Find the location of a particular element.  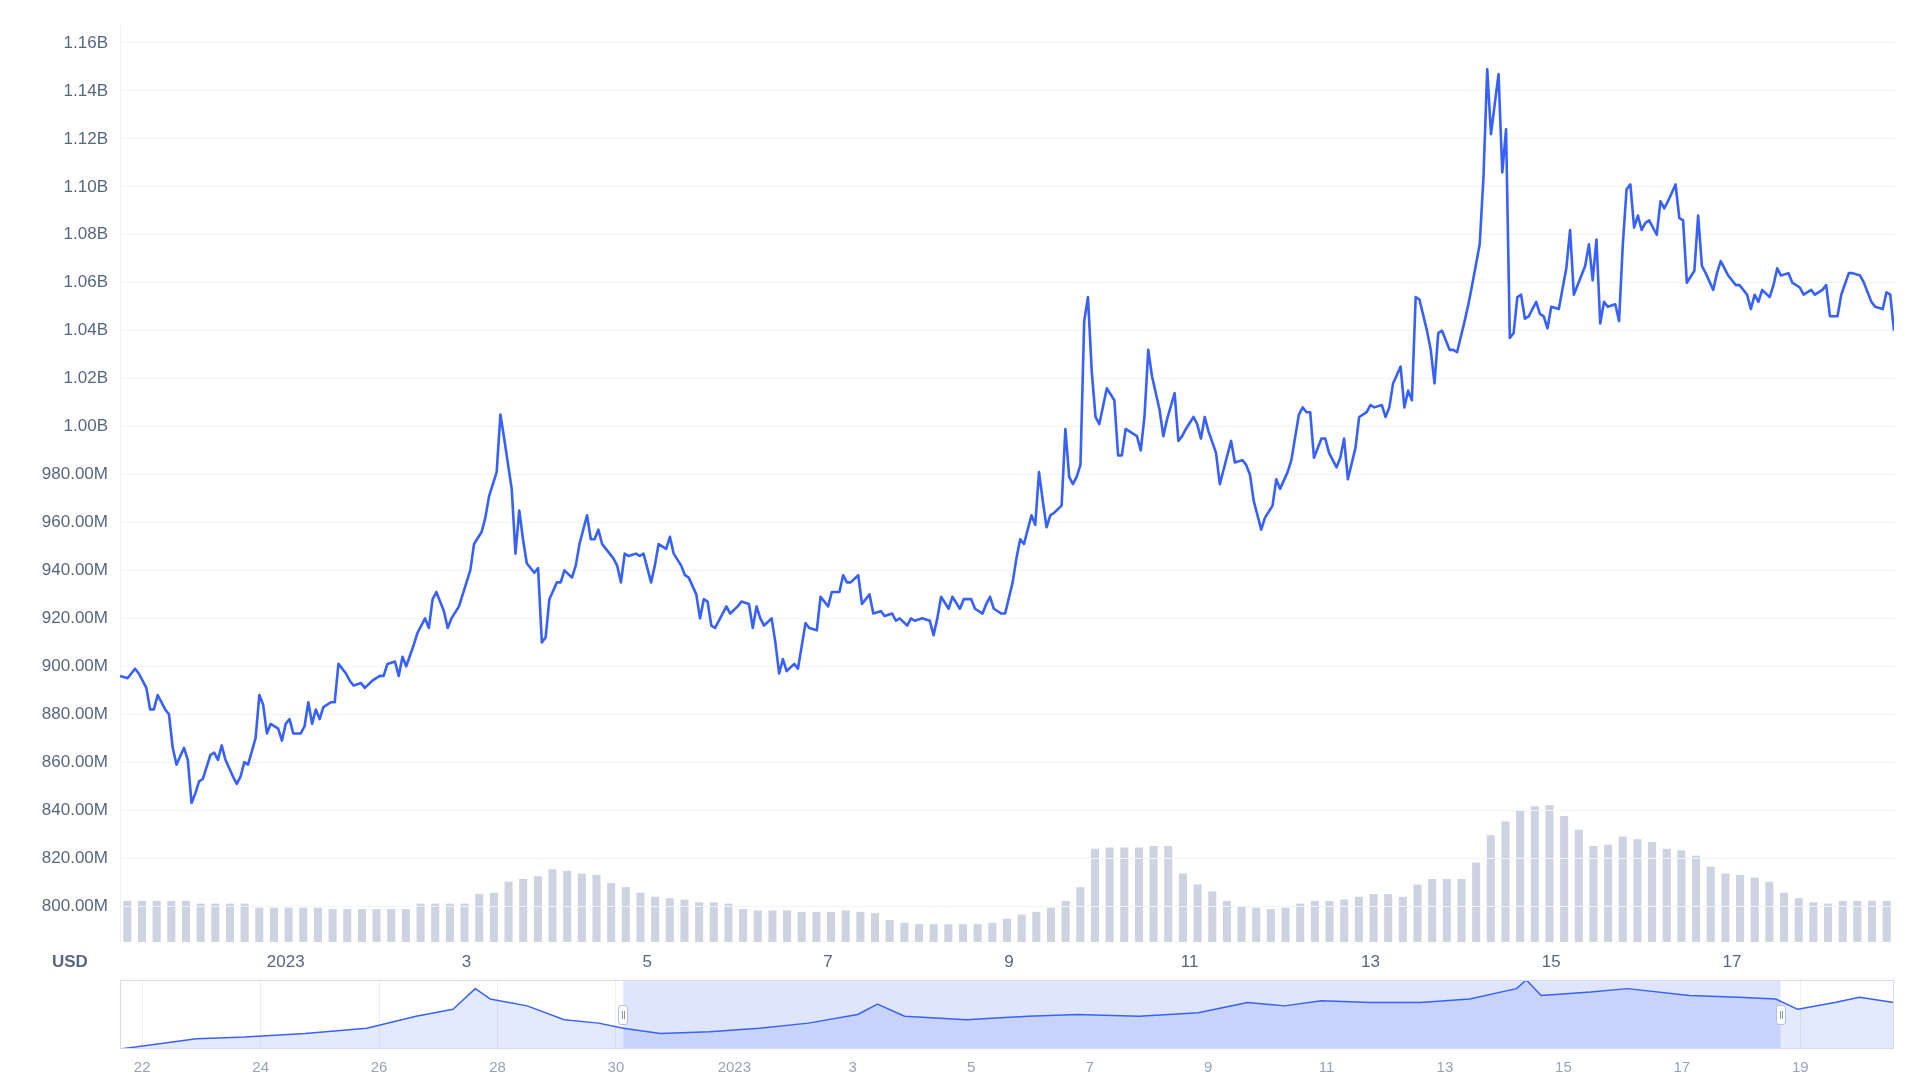

y-axis-title: USD is located at coordinates (70, 962).